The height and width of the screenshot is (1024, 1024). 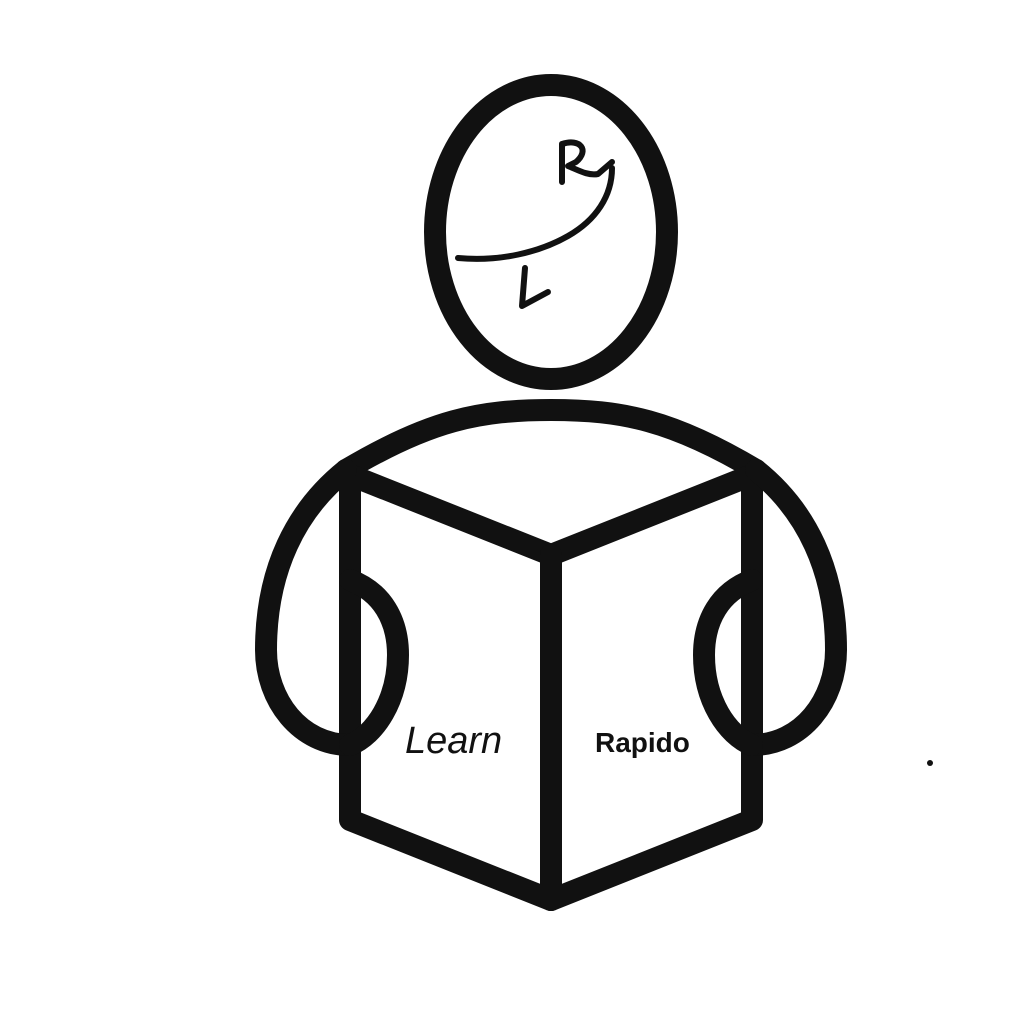 I want to click on head-oval, so click(x=551, y=232).